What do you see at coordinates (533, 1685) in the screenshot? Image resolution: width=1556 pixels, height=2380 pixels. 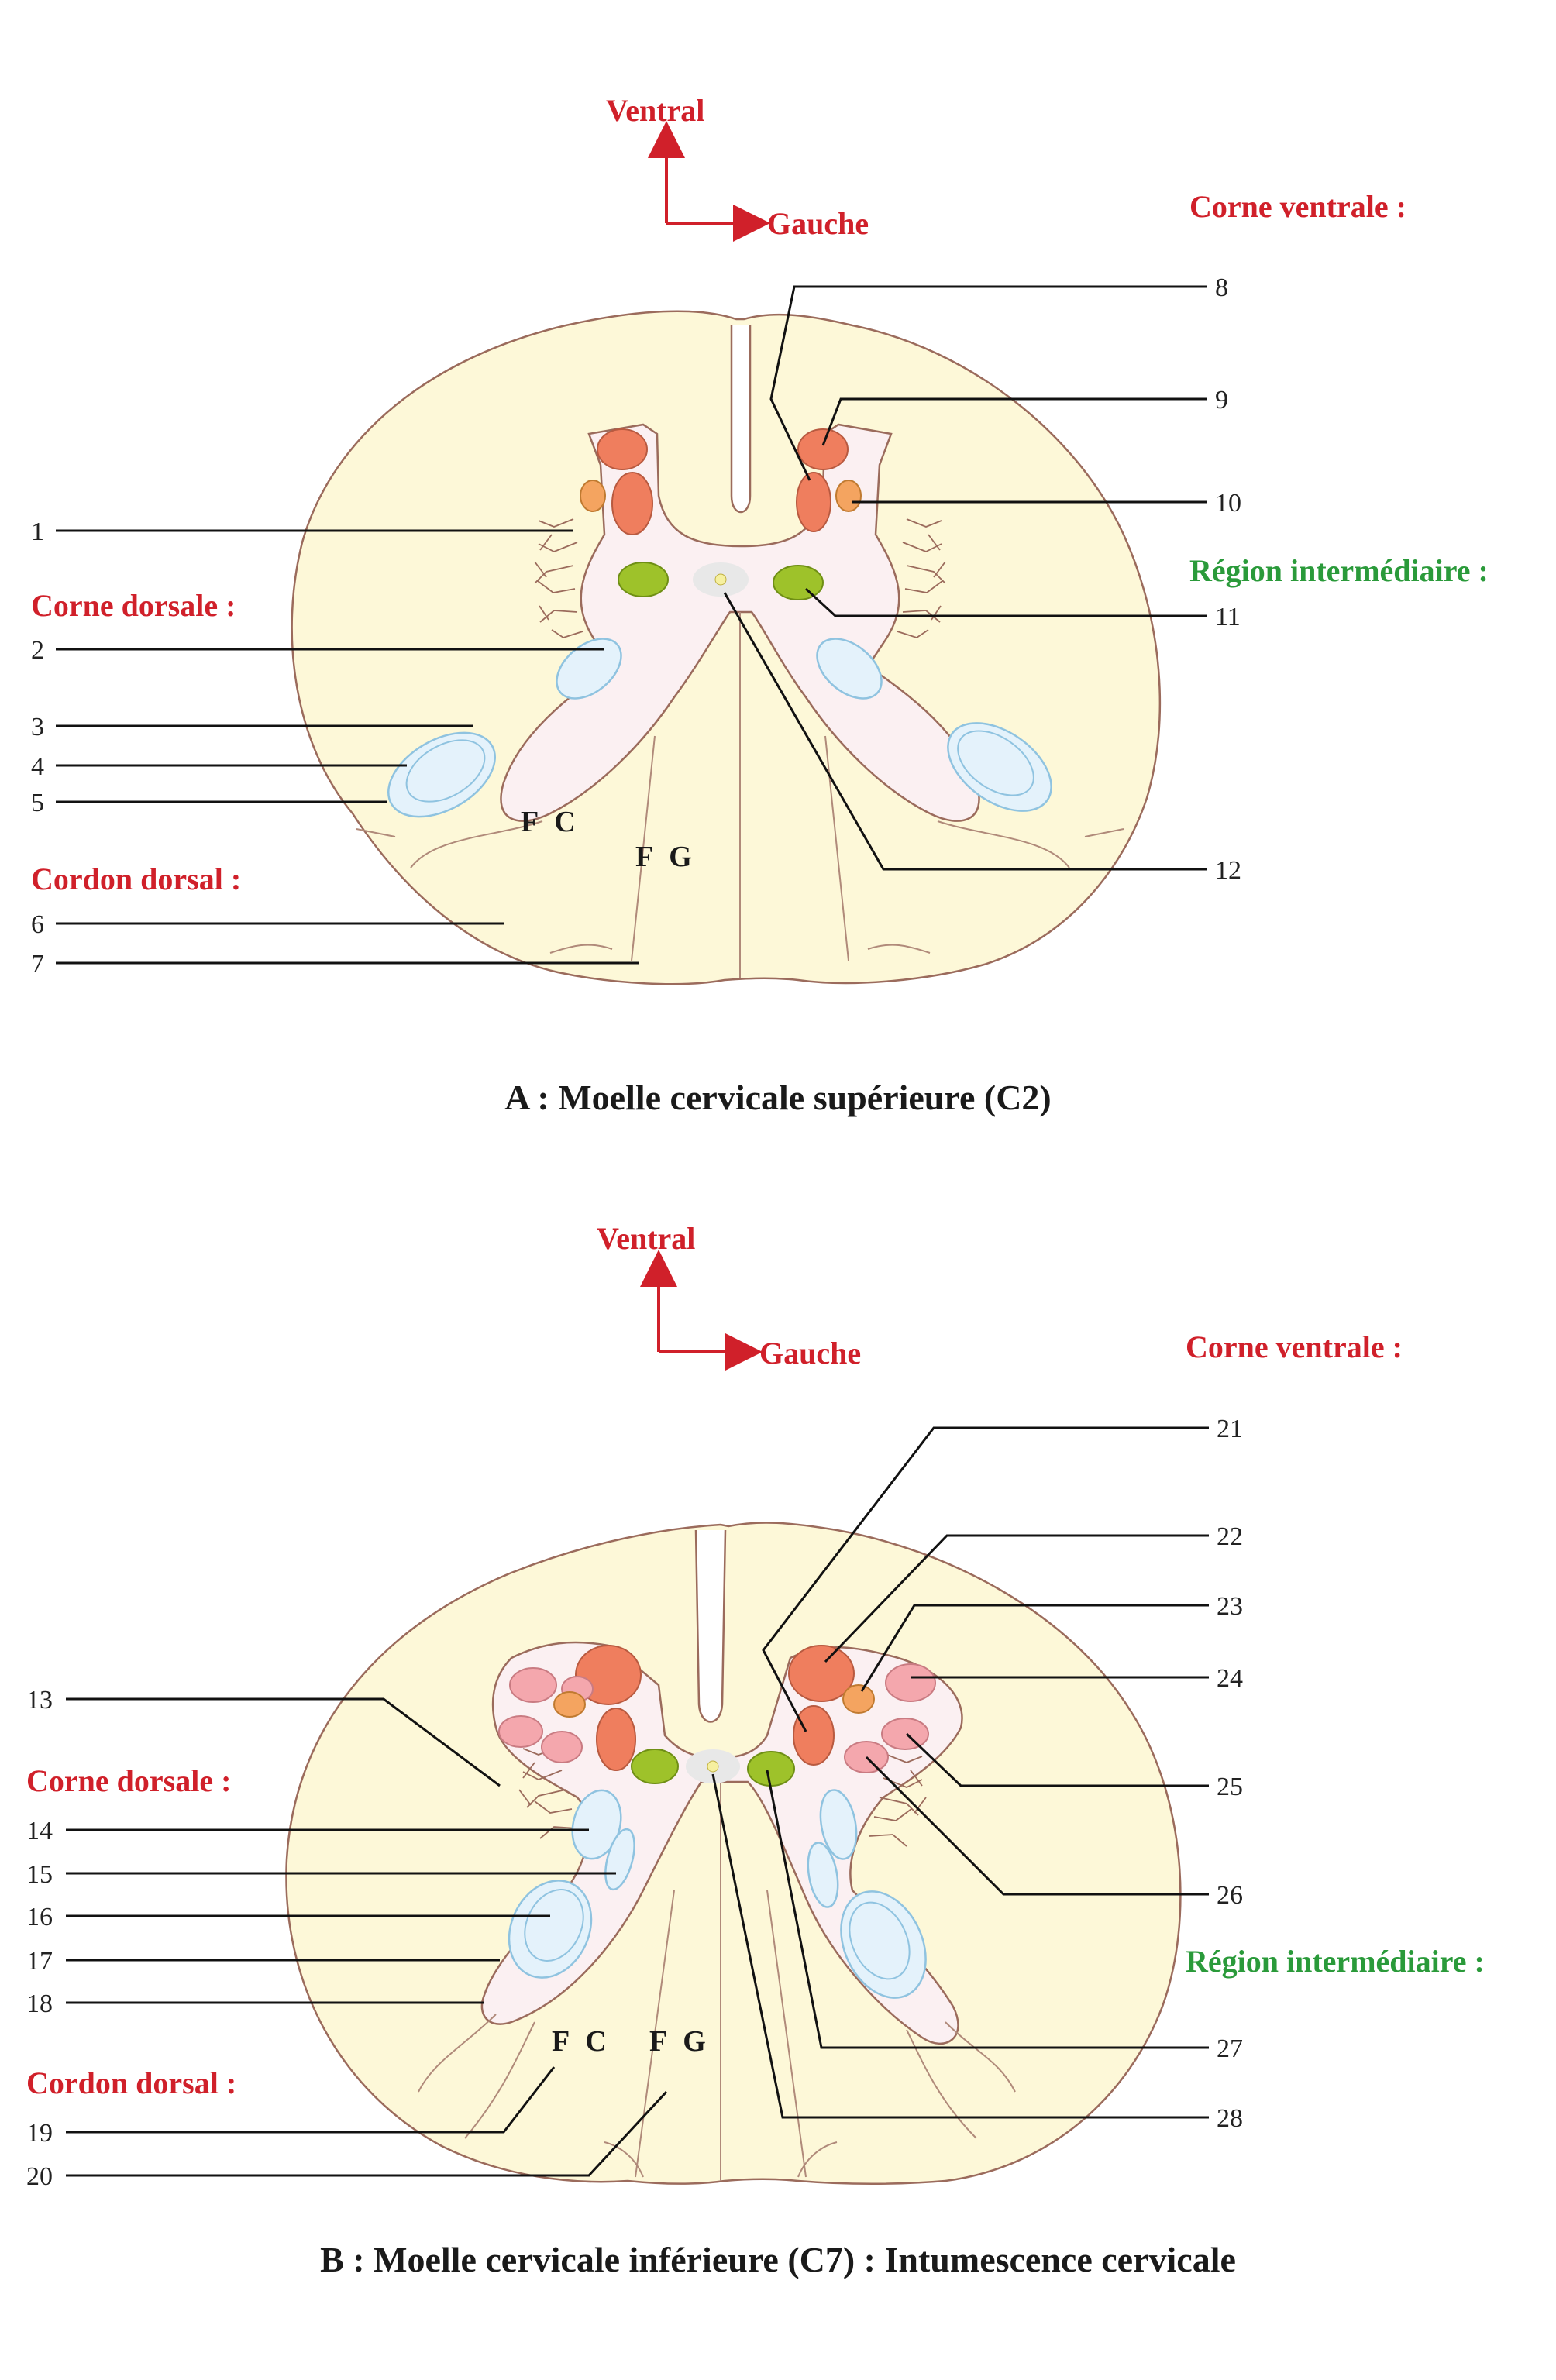 I see `pink-nucleus-dorsolateral-left-b` at bounding box center [533, 1685].